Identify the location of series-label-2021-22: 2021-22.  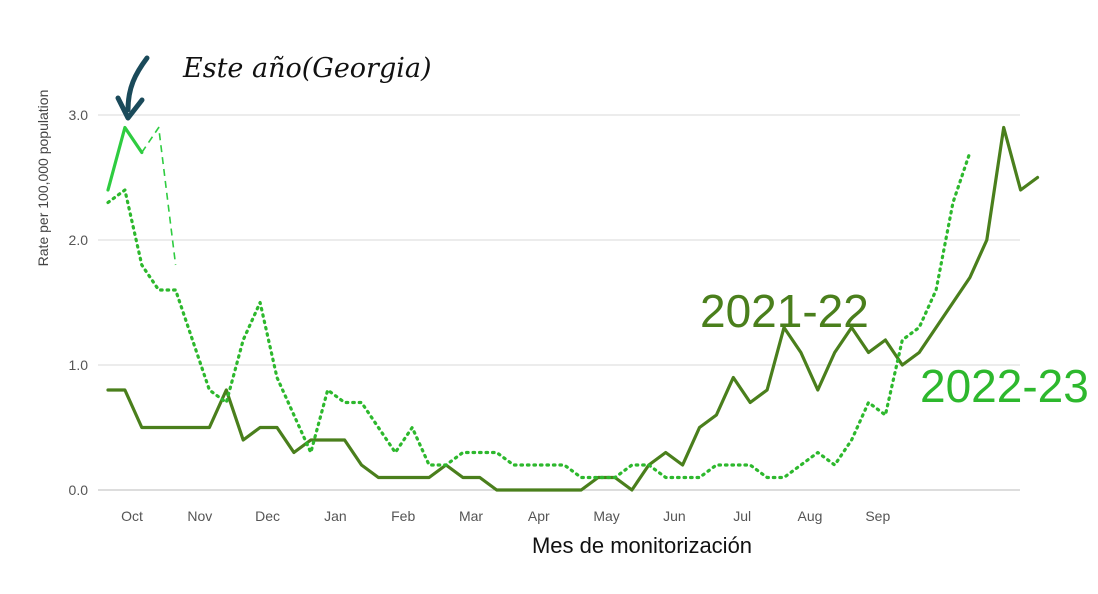
(784, 311).